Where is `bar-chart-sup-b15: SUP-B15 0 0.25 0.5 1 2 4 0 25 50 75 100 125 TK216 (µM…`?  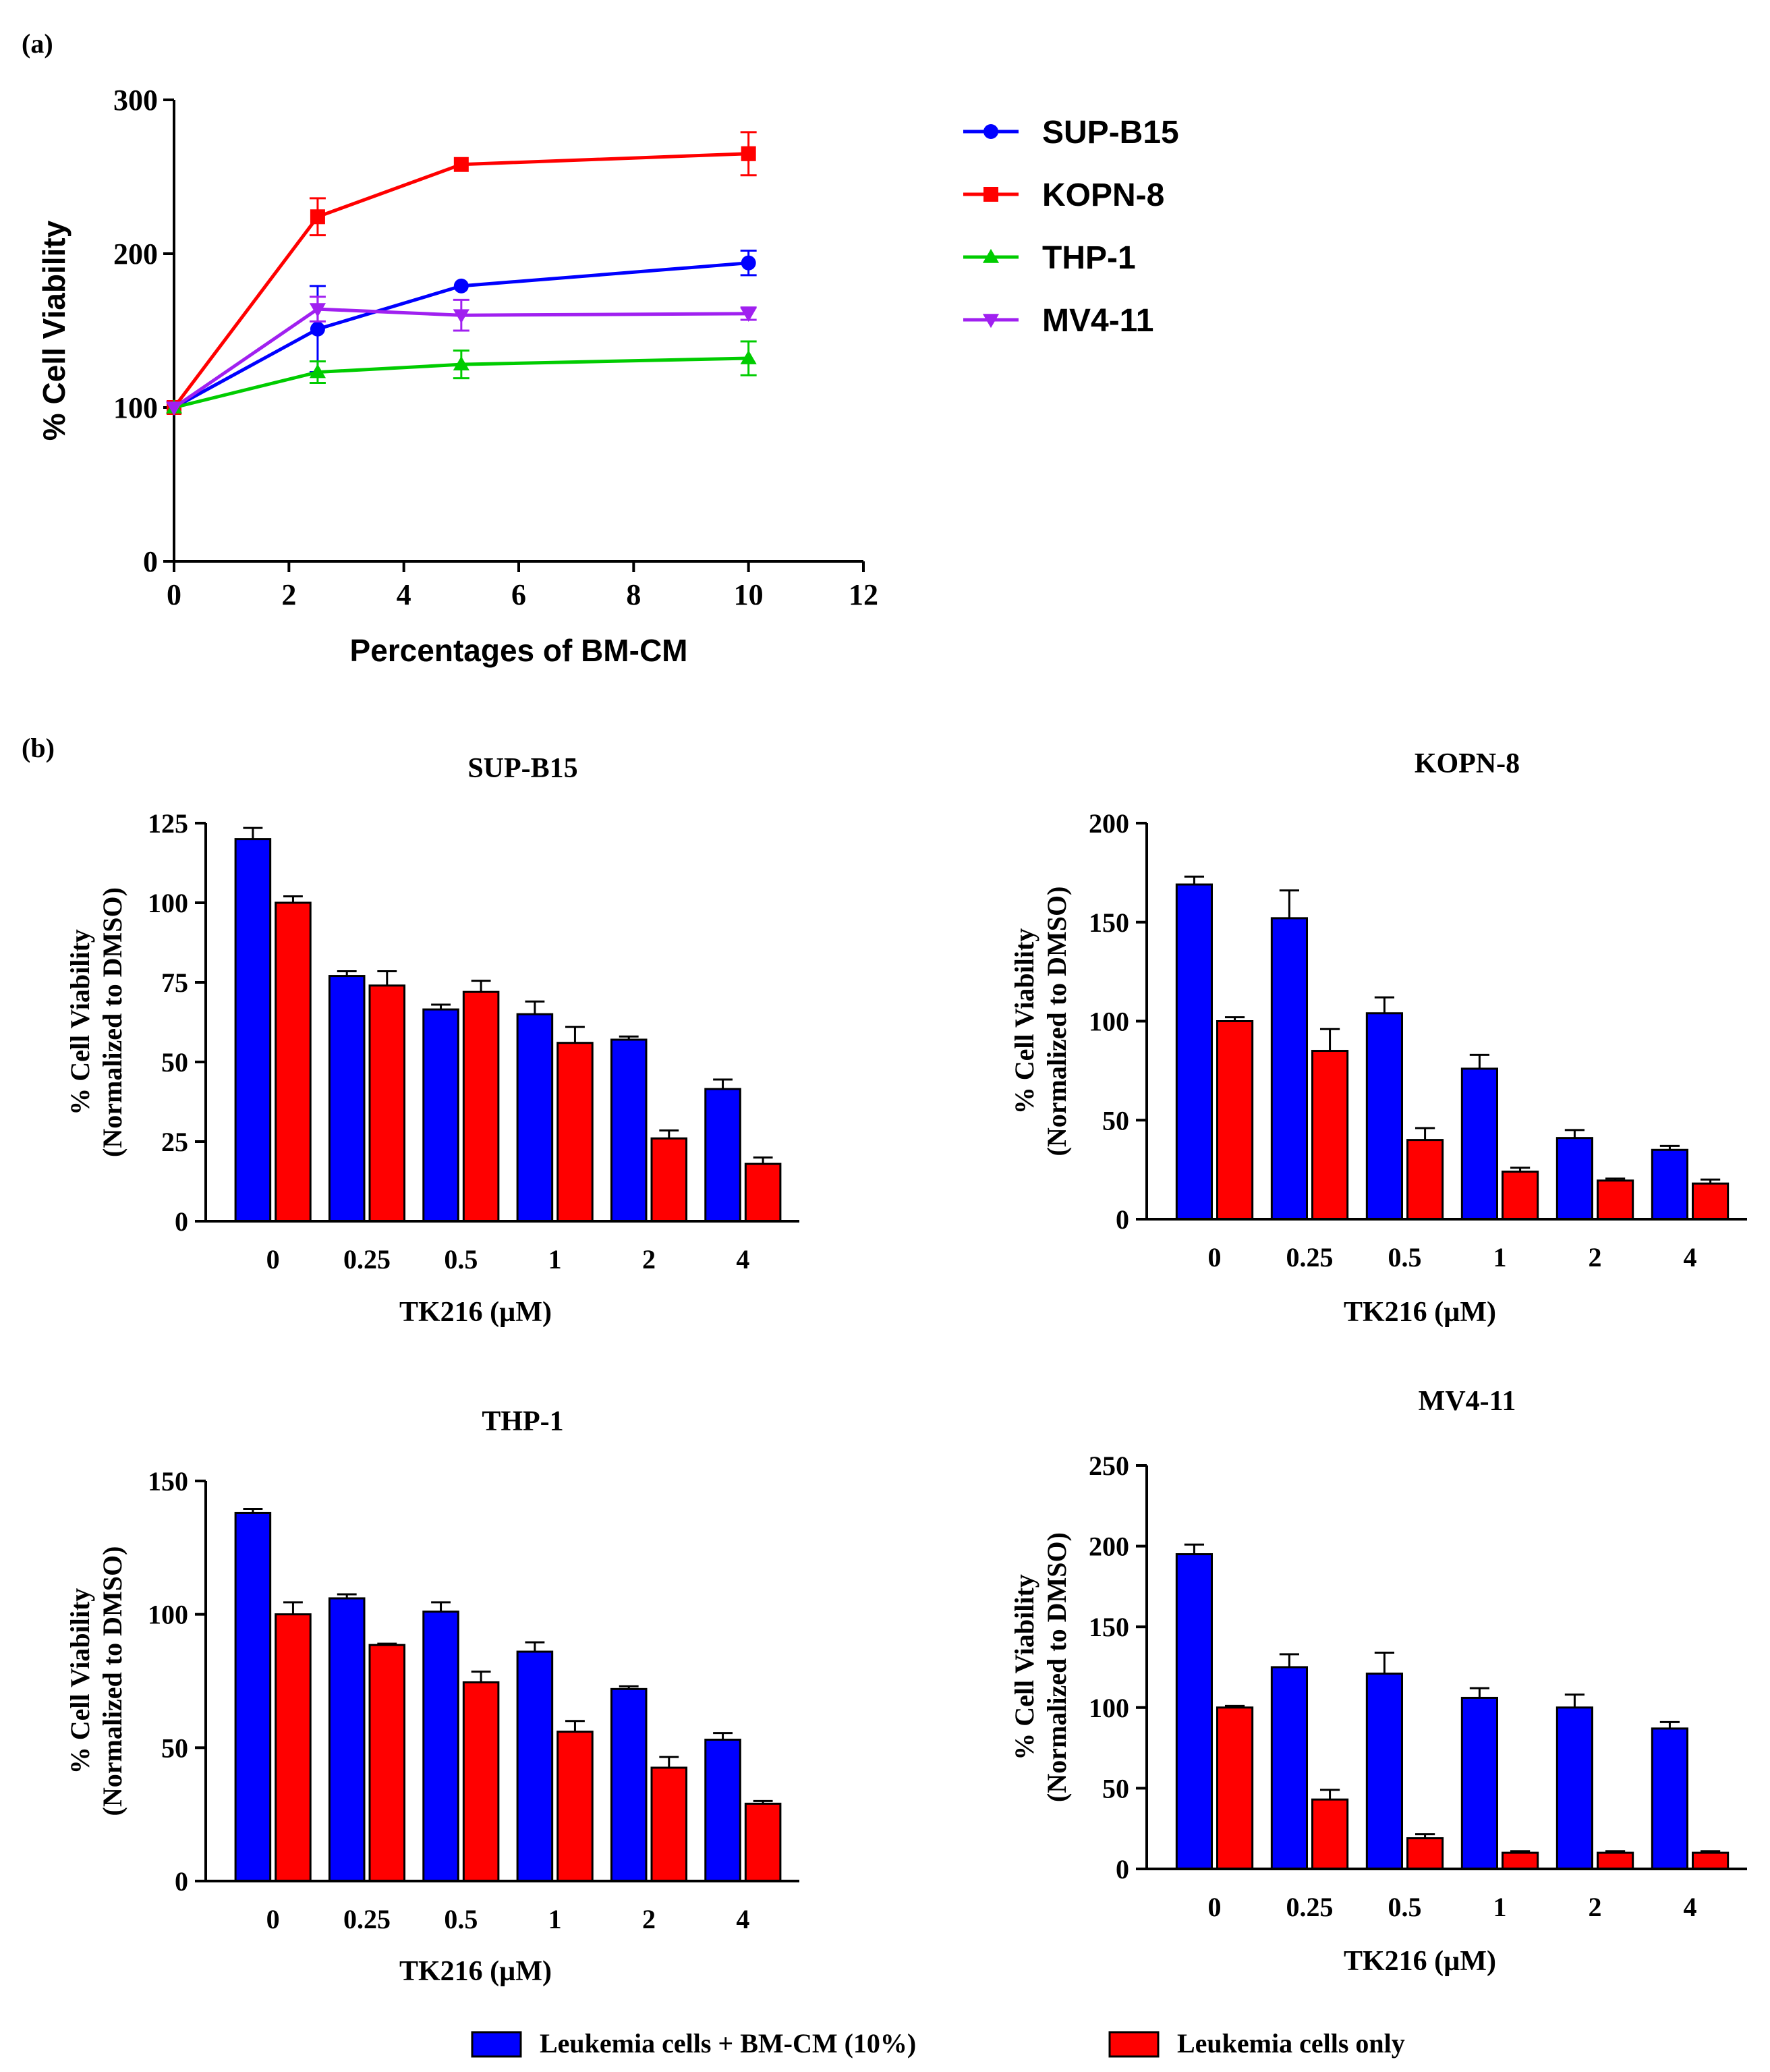
bar-chart-sup-b15: SUP-B15 0 0.25 0.5 1 2 4 0 25 50 75 100 125 TK216 (µM… is located at coordinates (432, 1040).